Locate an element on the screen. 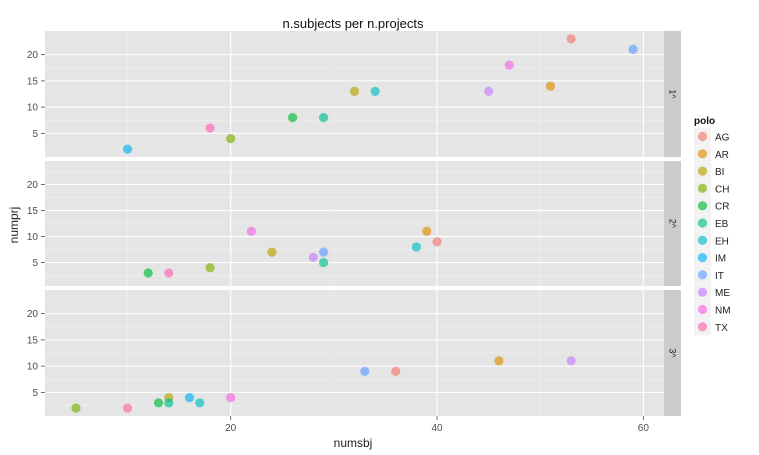 This screenshot has width=759, height=455. legend-item: TX is located at coordinates (711, 327).